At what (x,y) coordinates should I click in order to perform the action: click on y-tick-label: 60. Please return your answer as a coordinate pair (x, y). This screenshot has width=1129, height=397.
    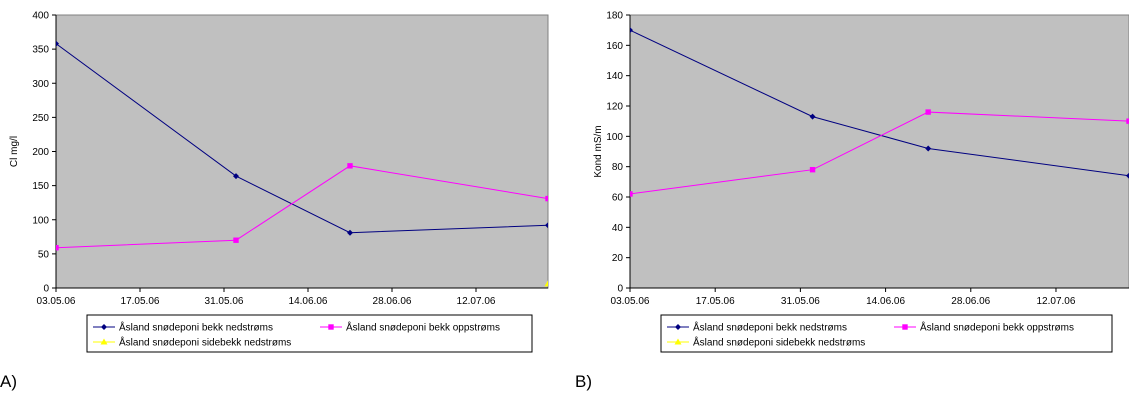
    Looking at the image, I should click on (618, 198).